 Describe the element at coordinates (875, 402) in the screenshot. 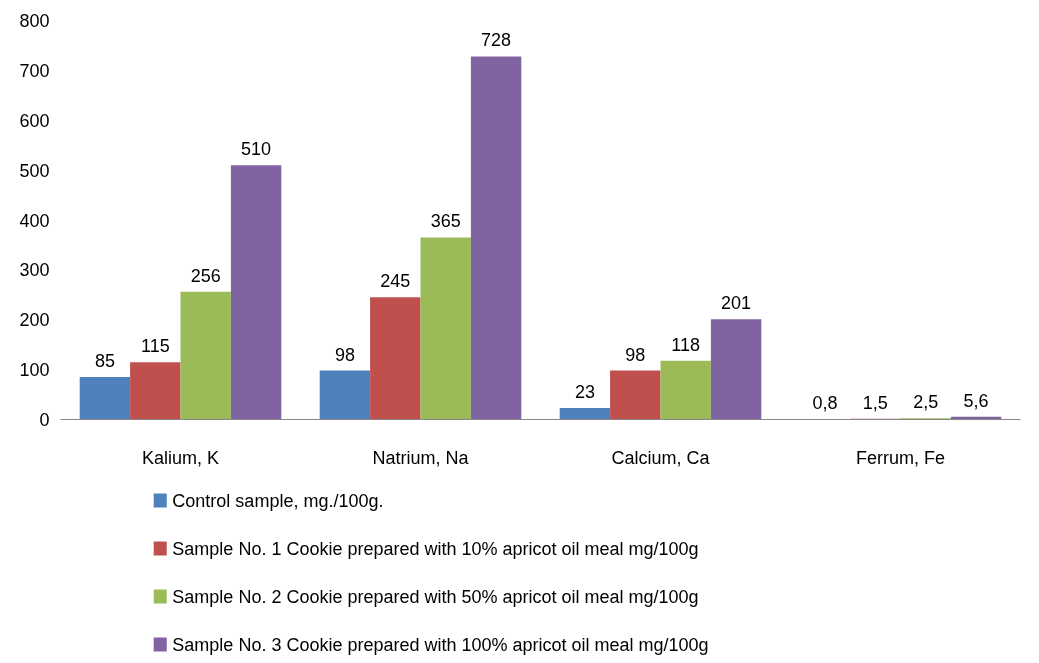

I see `data-label: 1,5` at that location.